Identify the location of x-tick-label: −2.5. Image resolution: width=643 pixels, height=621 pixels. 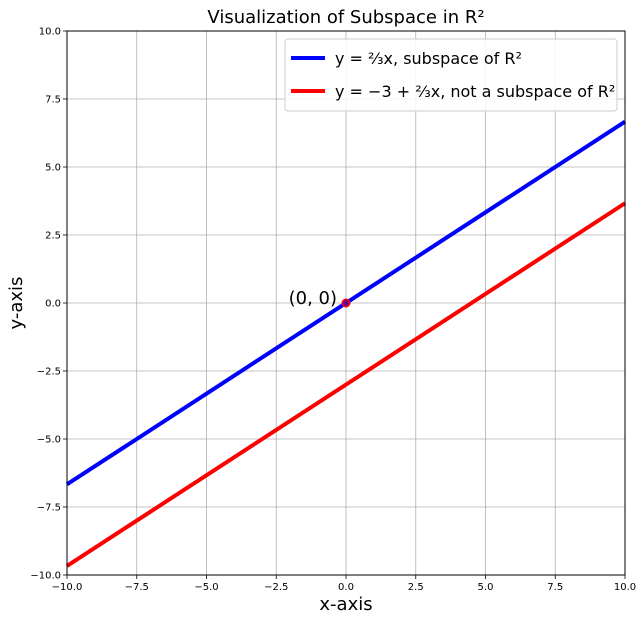
(276, 587).